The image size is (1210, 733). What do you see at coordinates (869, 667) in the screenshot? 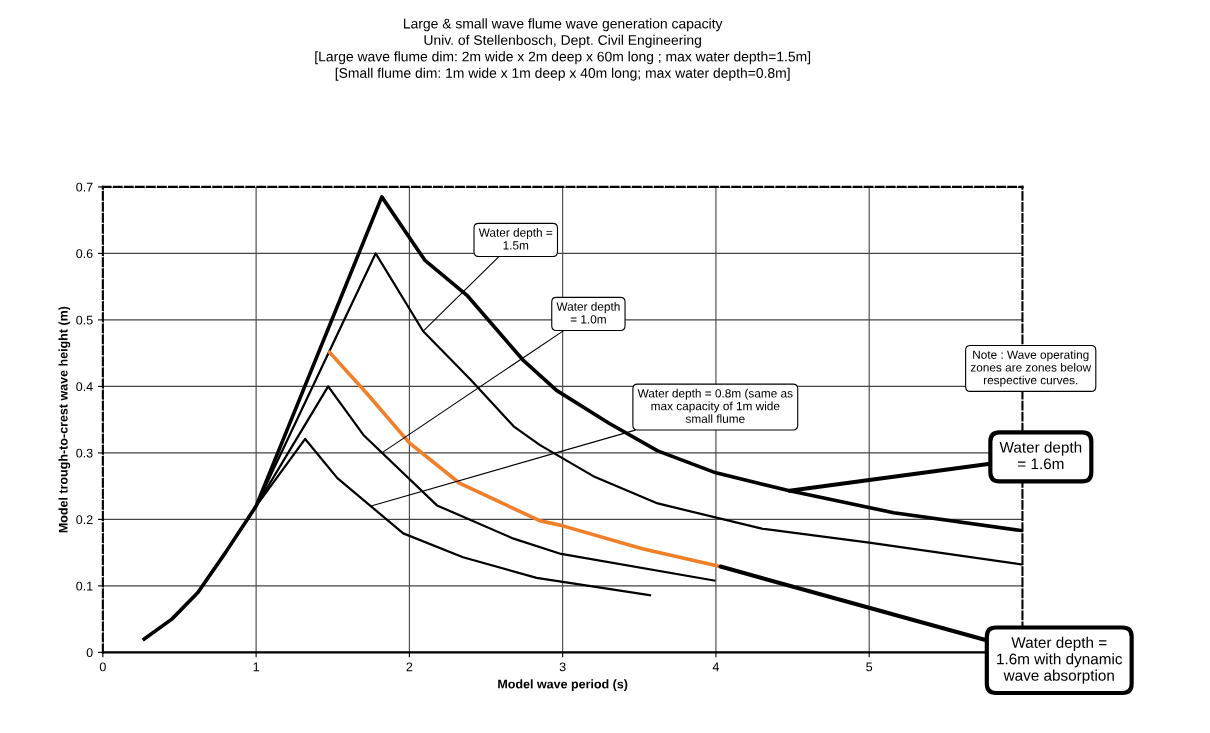
I see `x-tick-label: 5` at bounding box center [869, 667].